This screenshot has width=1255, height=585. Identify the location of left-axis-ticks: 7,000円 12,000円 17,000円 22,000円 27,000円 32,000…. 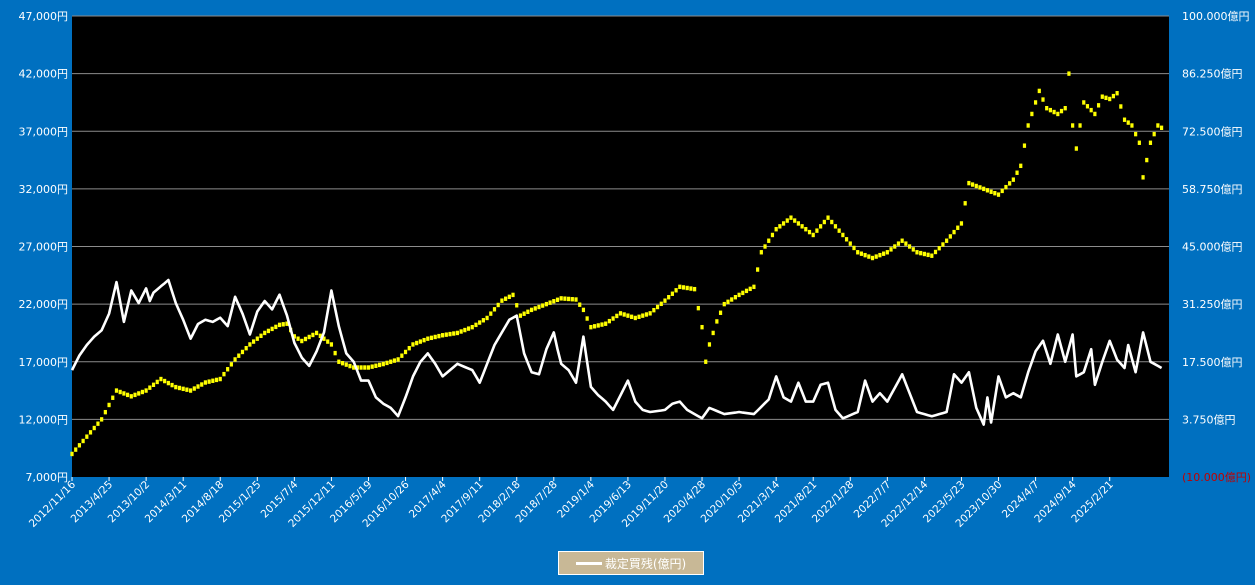
(44, 247).